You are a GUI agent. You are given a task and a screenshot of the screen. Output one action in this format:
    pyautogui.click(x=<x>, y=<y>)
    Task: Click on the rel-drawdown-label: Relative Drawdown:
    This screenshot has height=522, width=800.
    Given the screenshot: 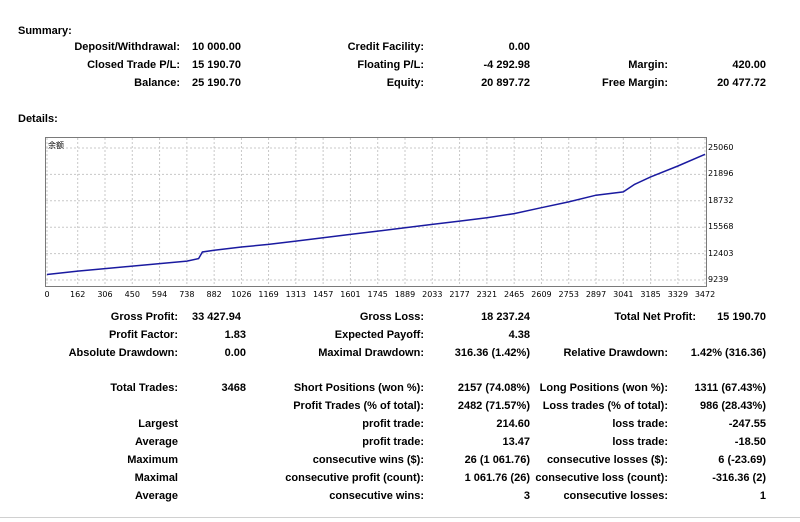 What is the action you would take?
    pyautogui.click(x=615, y=353)
    